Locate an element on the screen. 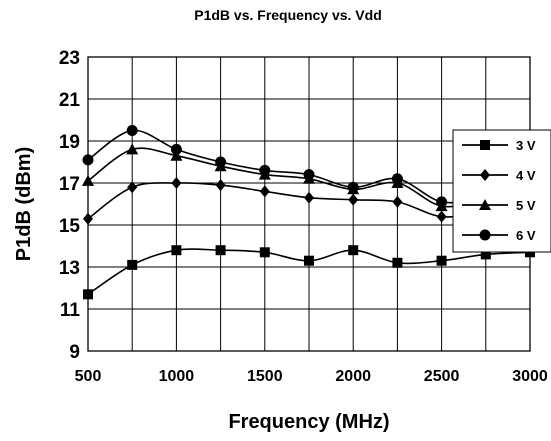 The image size is (551, 441). y-tick-label: 15 is located at coordinates (70, 226).